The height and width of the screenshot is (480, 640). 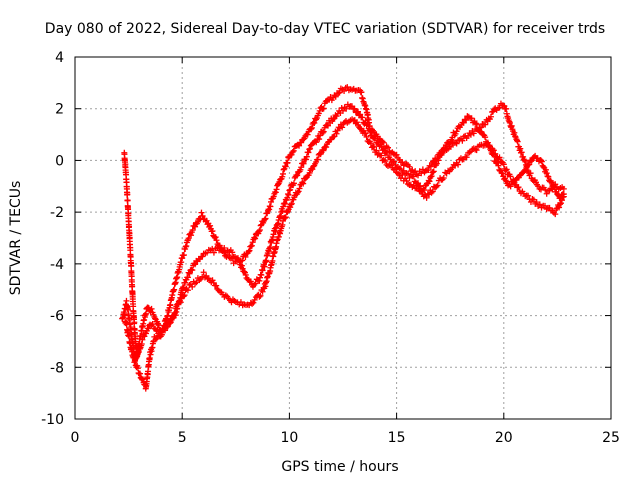 I want to click on y-tick-label: -8, so click(x=57, y=368).